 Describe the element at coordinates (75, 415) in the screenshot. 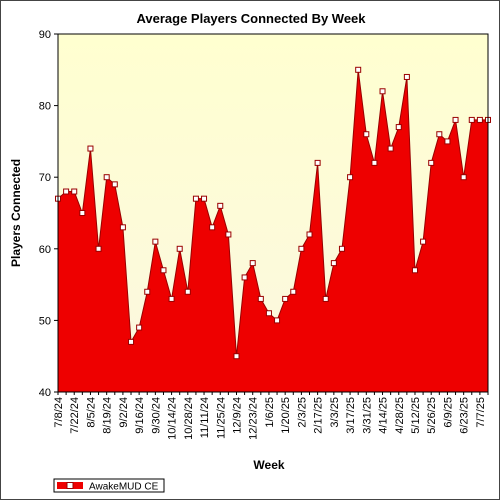

I see `x-tick-label: 7/22/24` at that location.